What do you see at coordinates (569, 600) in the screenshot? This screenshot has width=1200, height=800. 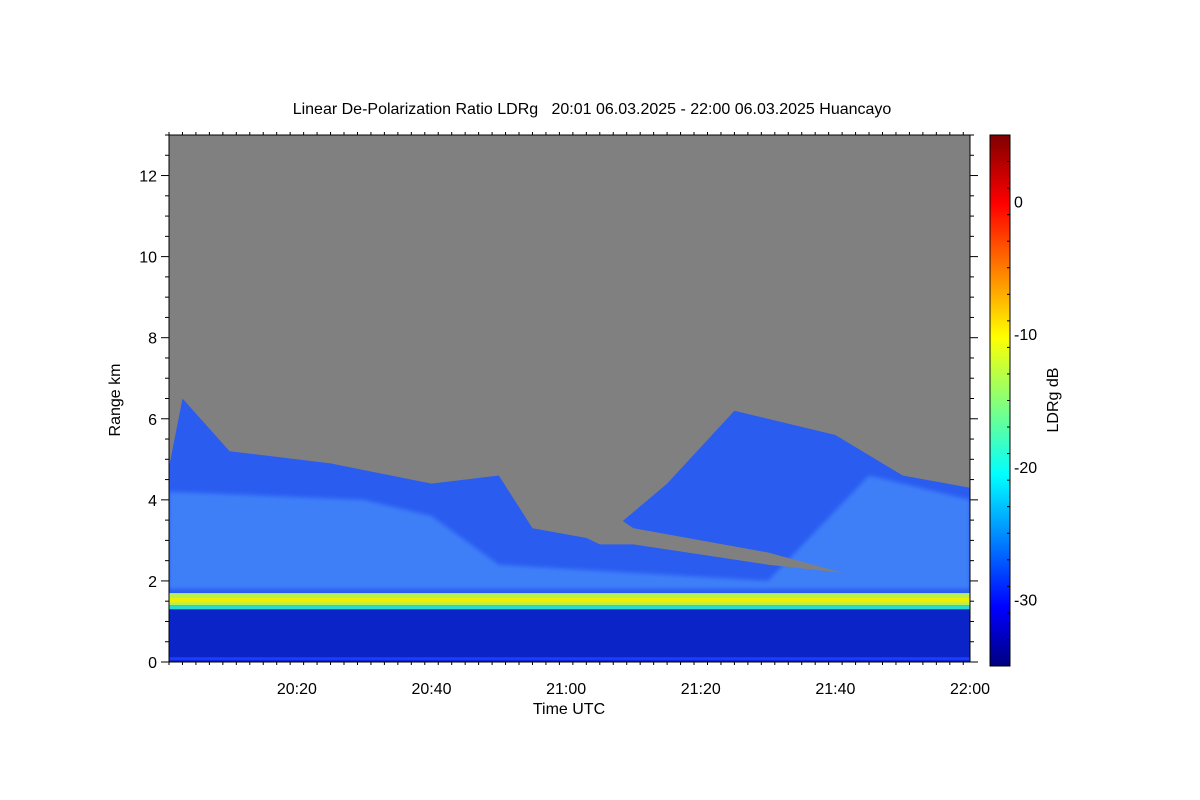 I see `bright-band-core` at bounding box center [569, 600].